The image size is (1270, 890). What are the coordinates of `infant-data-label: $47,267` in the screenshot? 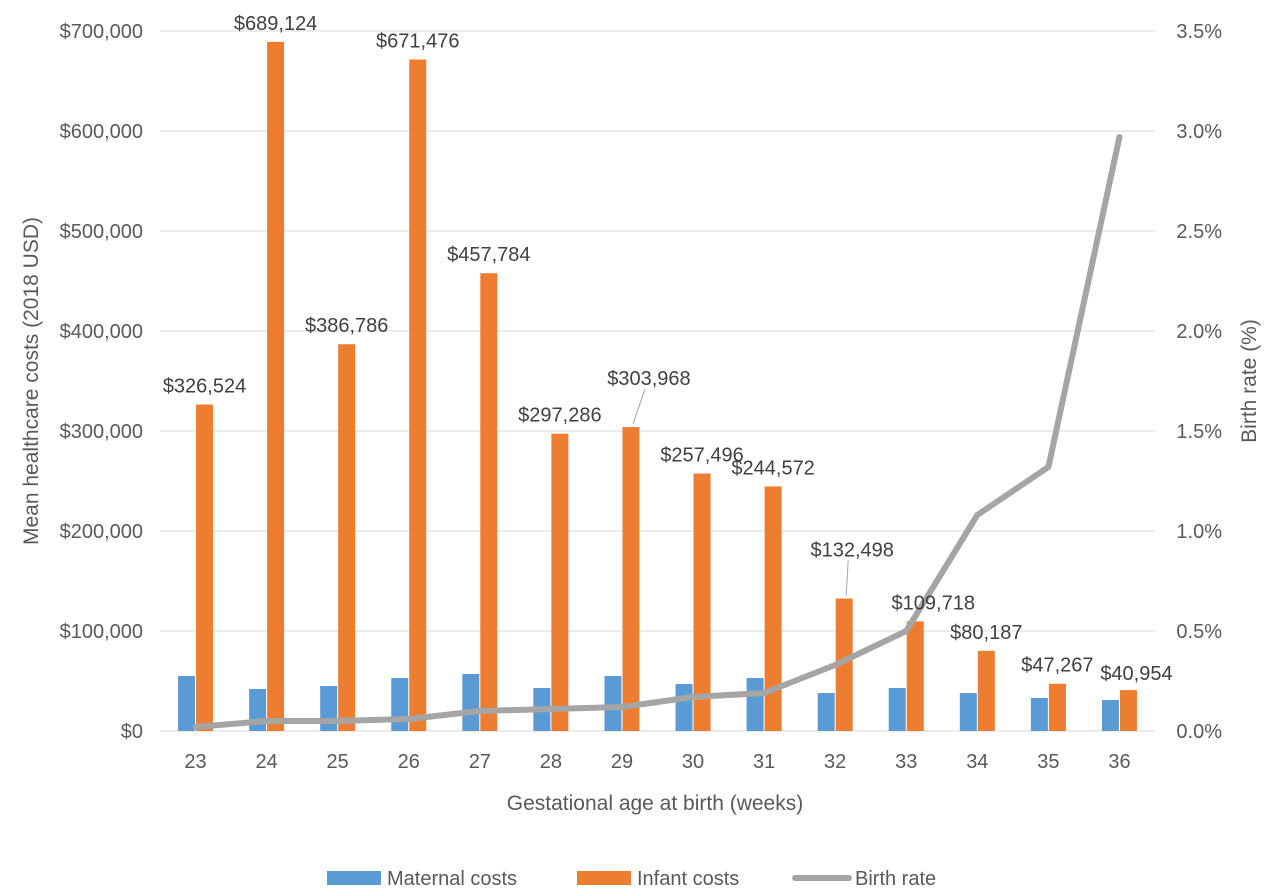 It's located at (1057, 666).